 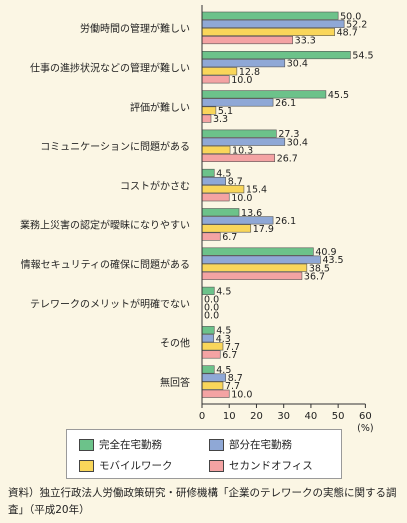 What do you see at coordinates (288, 134) in the screenshot?
I see `value-label: 27.3` at bounding box center [288, 134].